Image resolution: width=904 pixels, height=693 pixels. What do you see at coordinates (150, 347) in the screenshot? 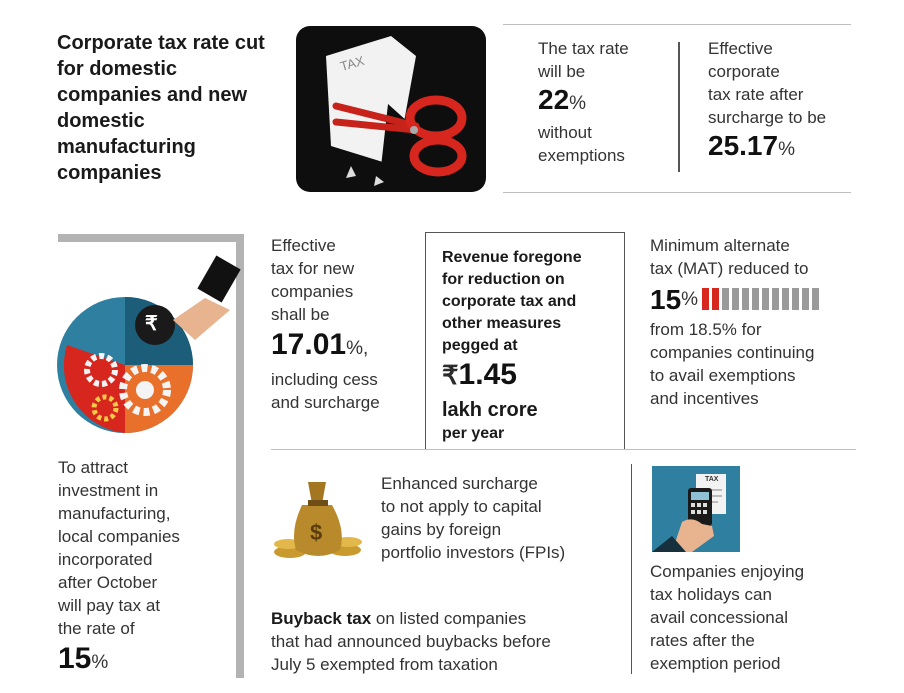
I see `investment-pie-icon: ₹` at bounding box center [150, 347].